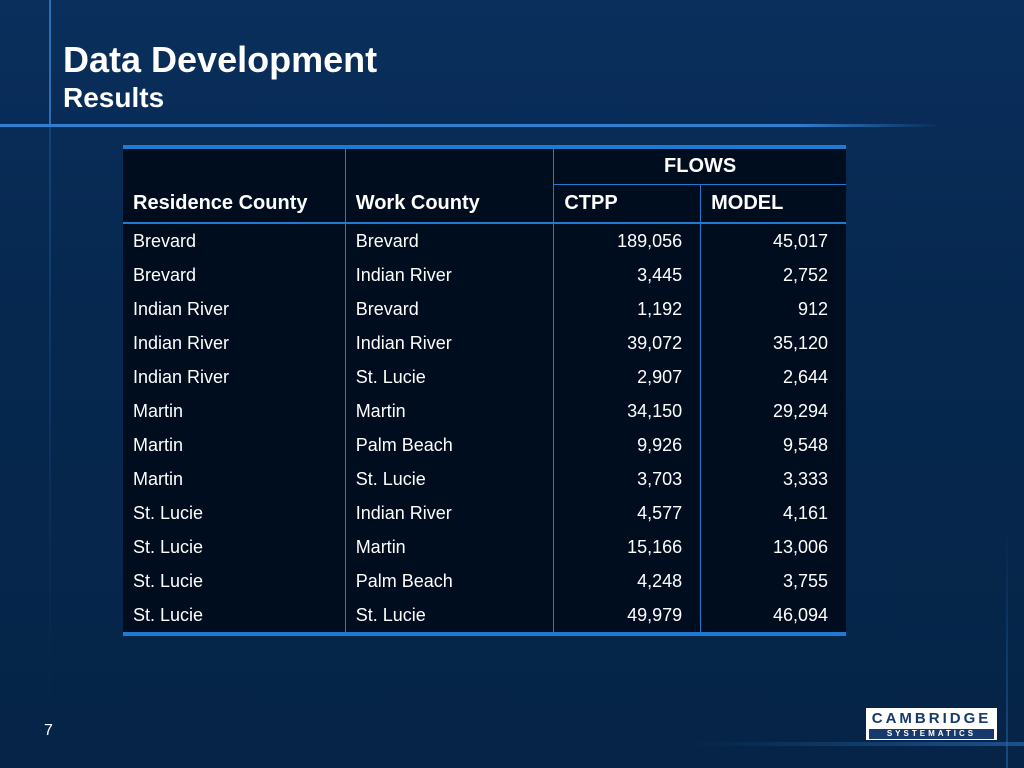 The width and height of the screenshot is (1024, 768). I want to click on header-work-county: Work County, so click(449, 204).